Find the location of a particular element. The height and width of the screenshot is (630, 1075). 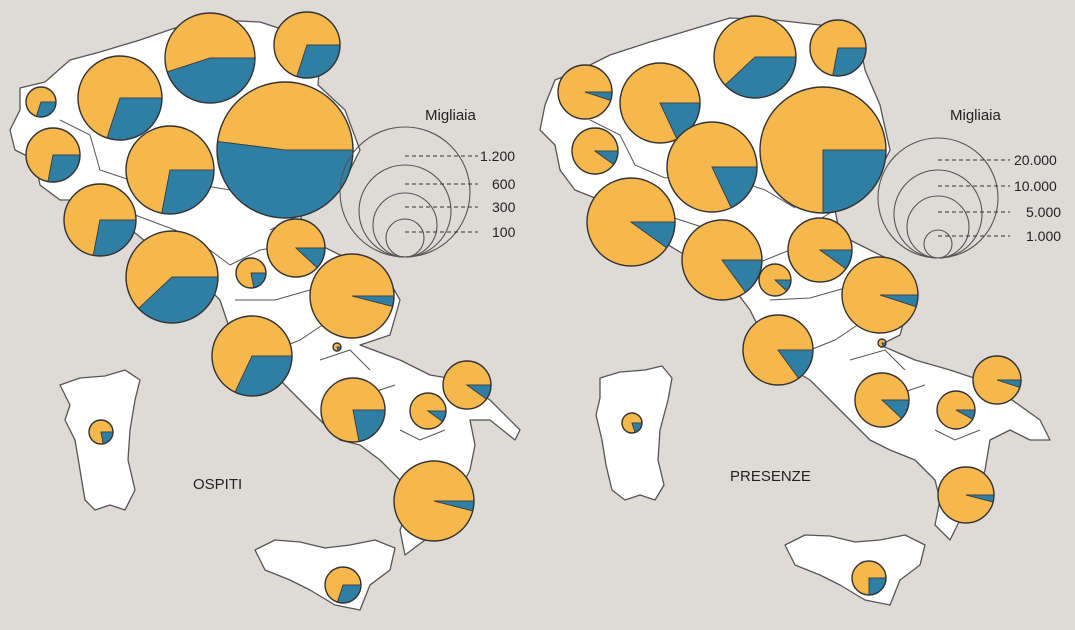

legend-label-2: 10.000 is located at coordinates (1035, 186).